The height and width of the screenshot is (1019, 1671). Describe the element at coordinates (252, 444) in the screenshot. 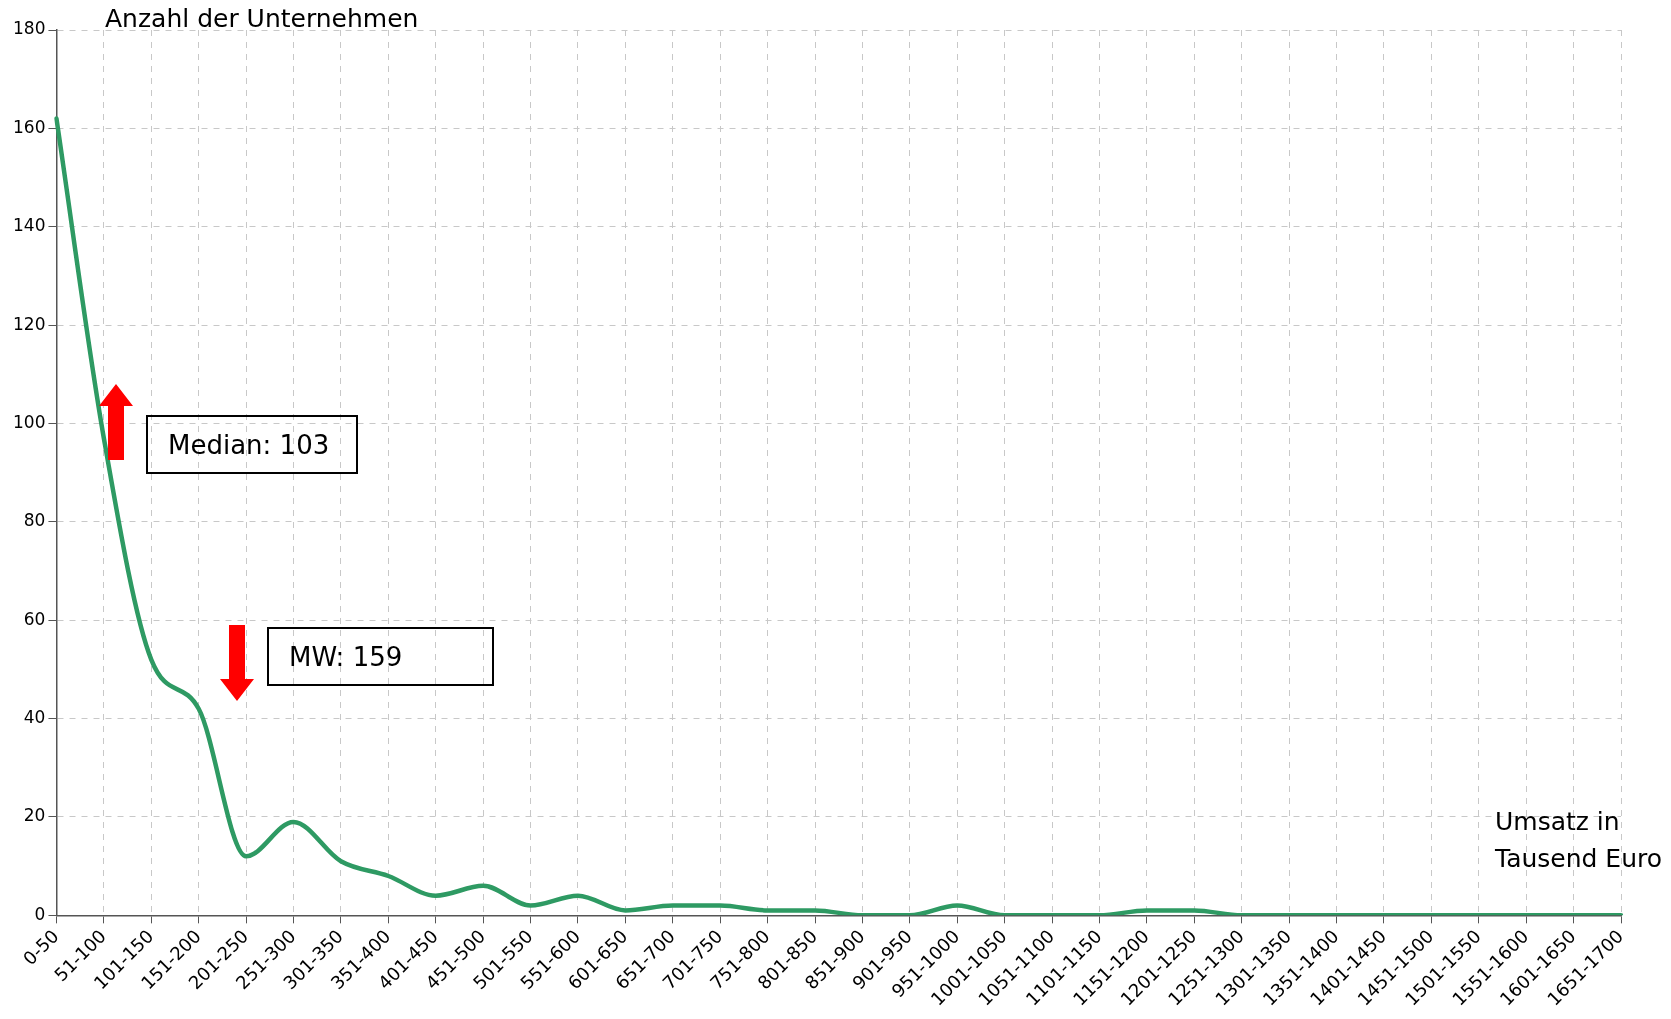

I see `annotation: Median: 103` at that location.